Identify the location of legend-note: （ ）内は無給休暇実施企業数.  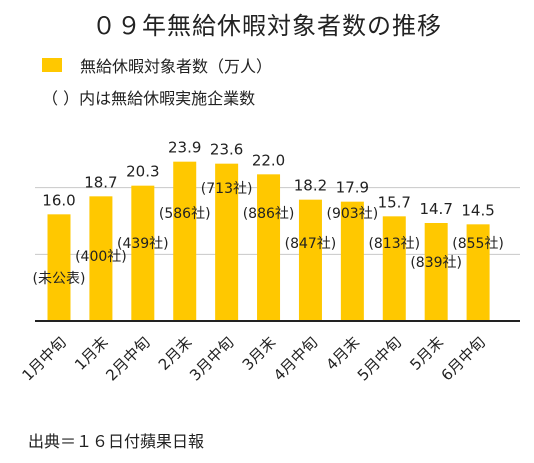
(148, 97).